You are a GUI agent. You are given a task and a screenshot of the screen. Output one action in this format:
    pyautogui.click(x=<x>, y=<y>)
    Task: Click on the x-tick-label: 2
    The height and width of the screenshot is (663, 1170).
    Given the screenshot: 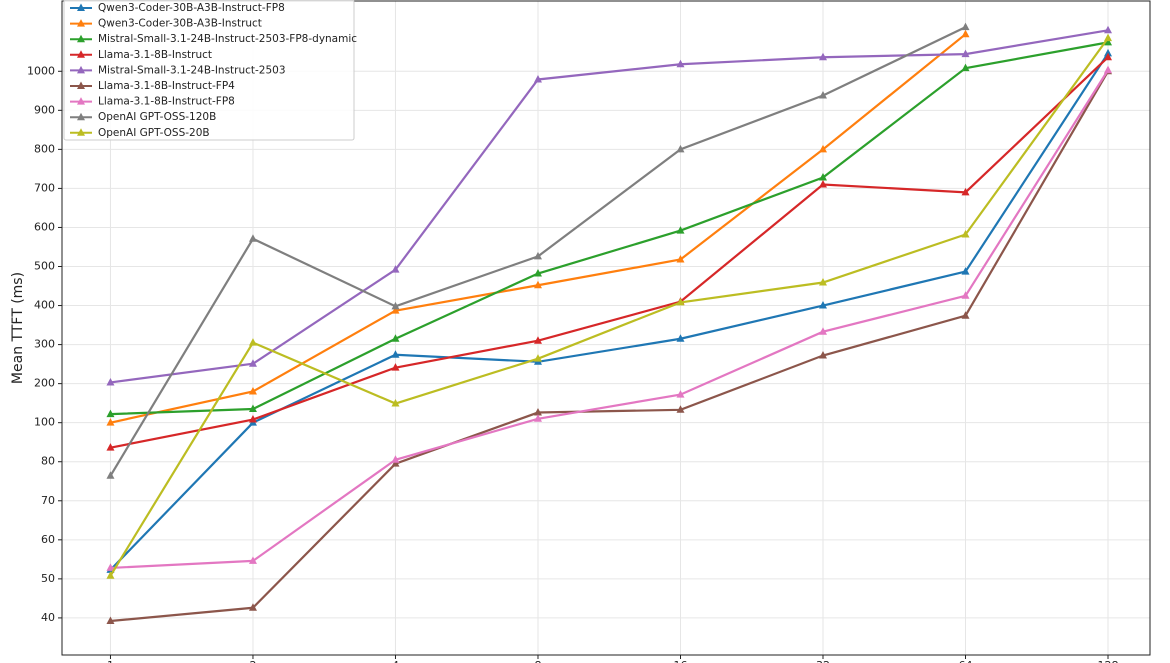 What is the action you would take?
    pyautogui.click(x=252, y=661)
    